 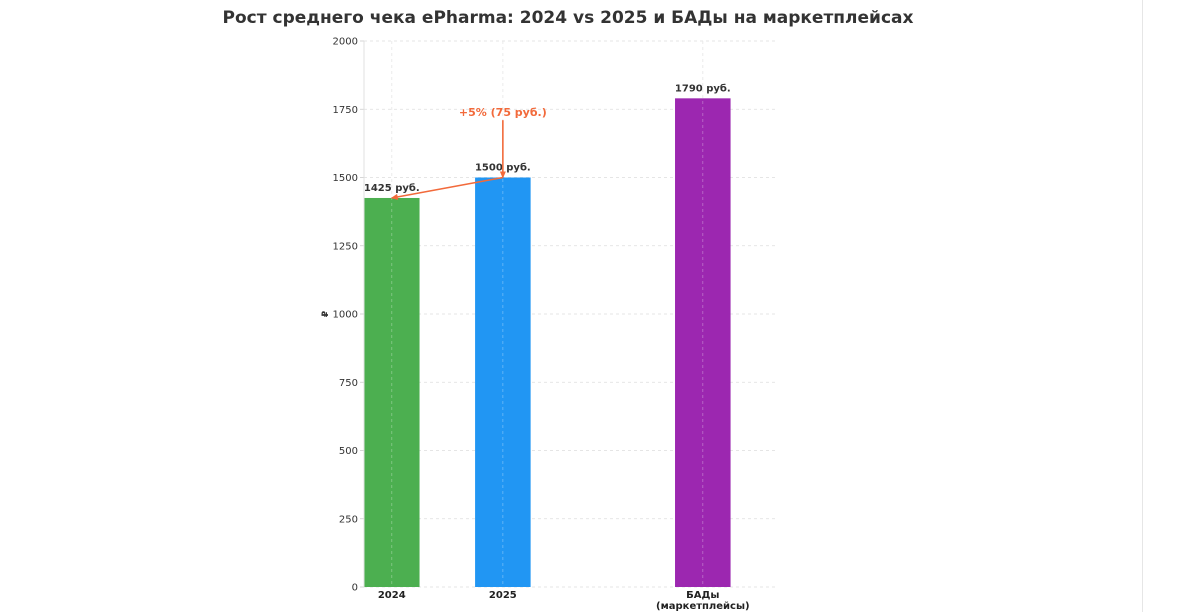 What do you see at coordinates (703, 88) in the screenshot?
I see `data-label-2: 1790 руб.` at bounding box center [703, 88].